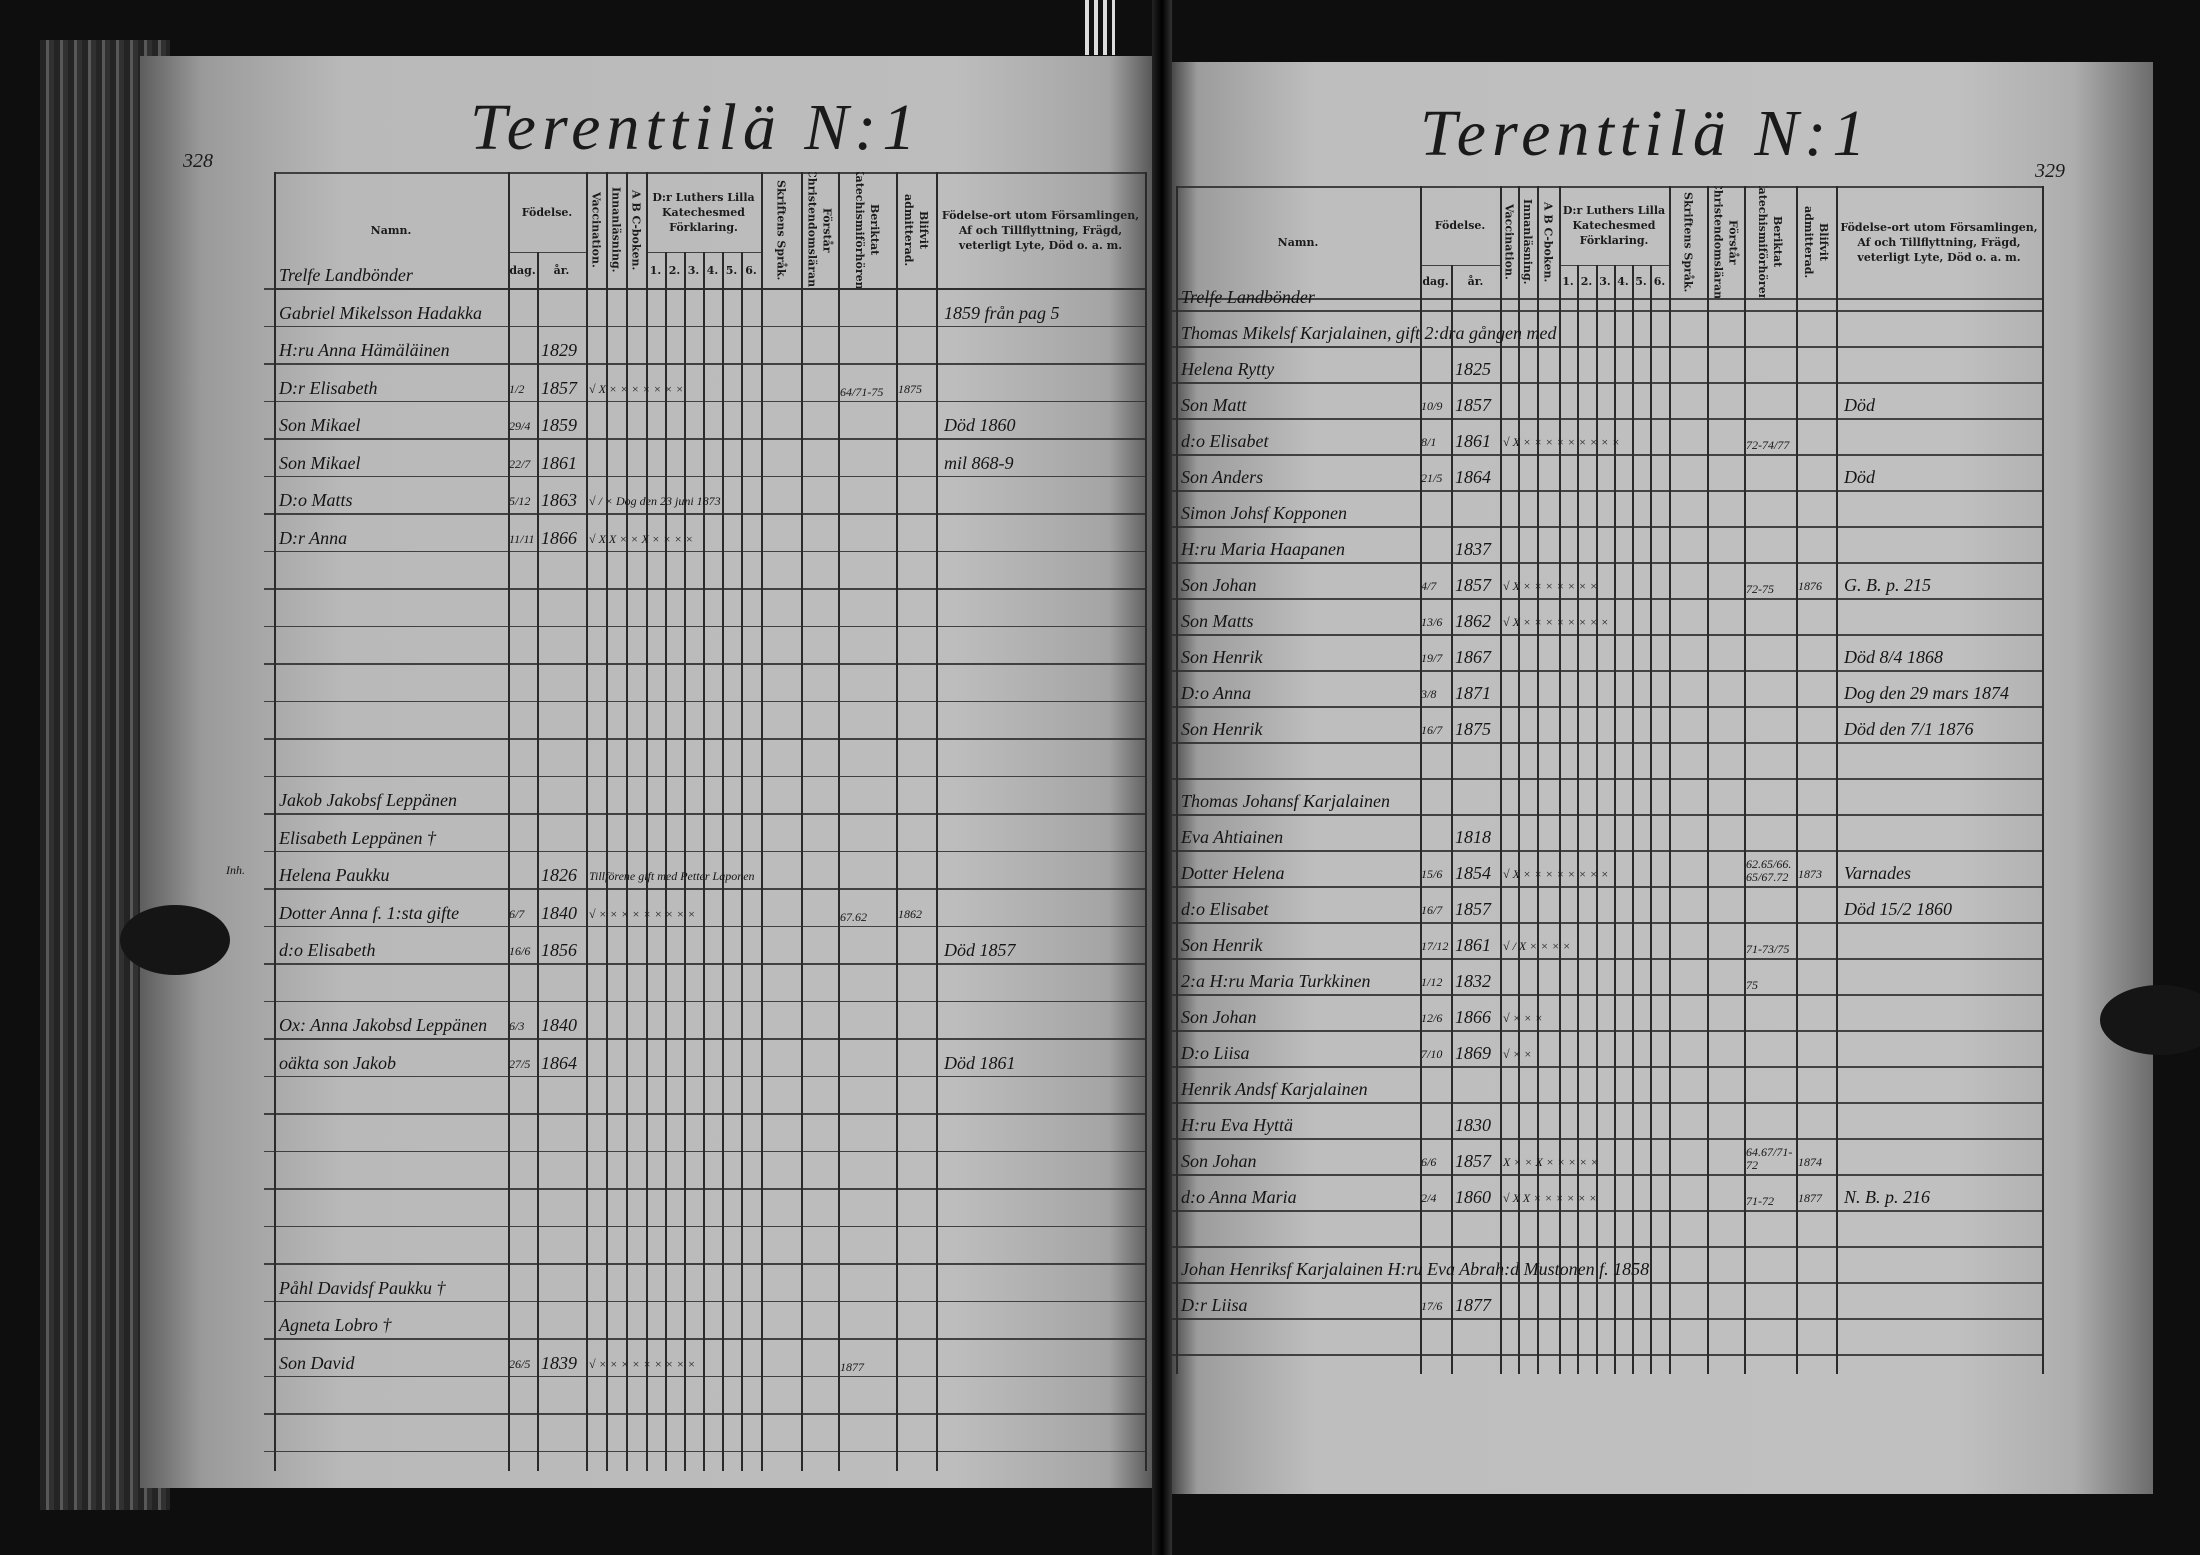 This screenshot has width=2200, height=1555. Describe the element at coordinates (313, 537) in the screenshot. I see `entry-name: D:r Anna` at that location.